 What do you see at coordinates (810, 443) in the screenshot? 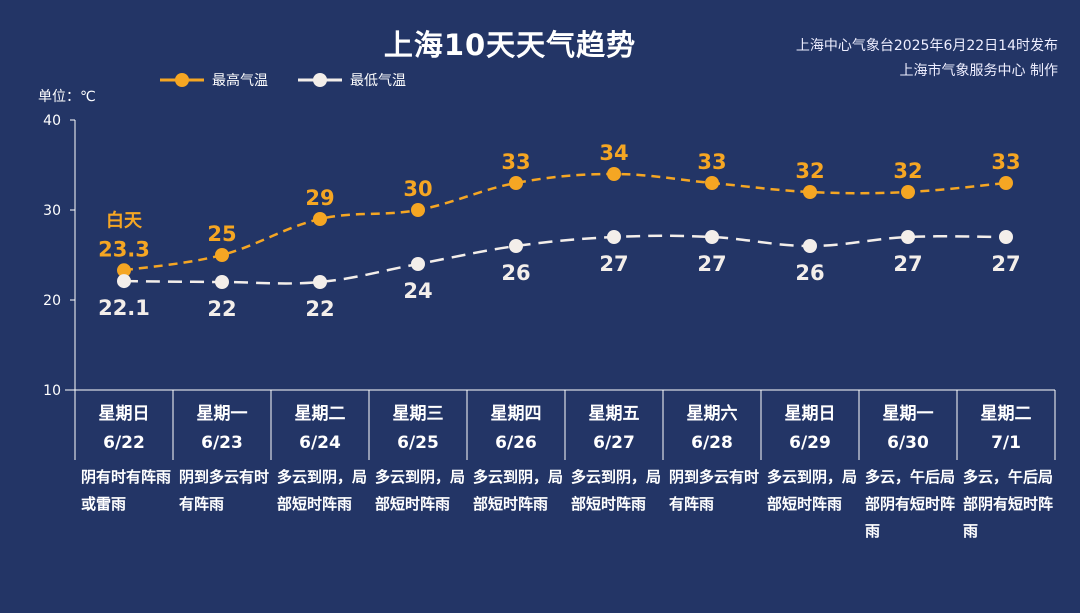
I see `date: 6/29` at bounding box center [810, 443].